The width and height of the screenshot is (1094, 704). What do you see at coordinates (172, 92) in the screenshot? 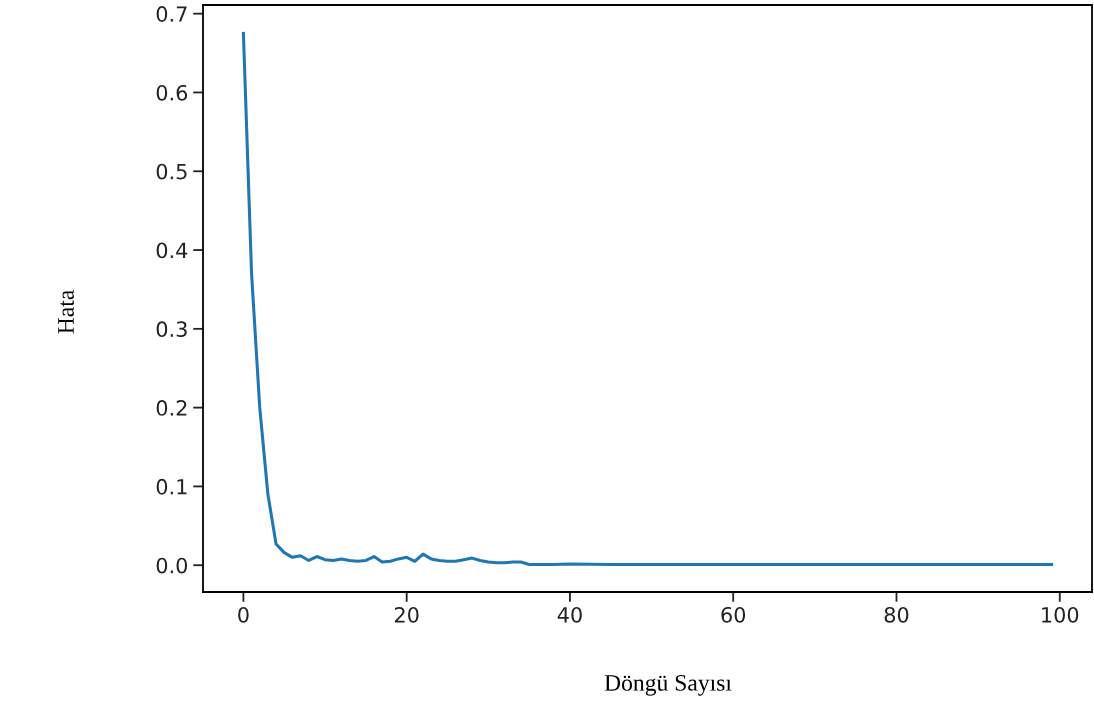
I see `y-tick-label: 0.6` at bounding box center [172, 92].